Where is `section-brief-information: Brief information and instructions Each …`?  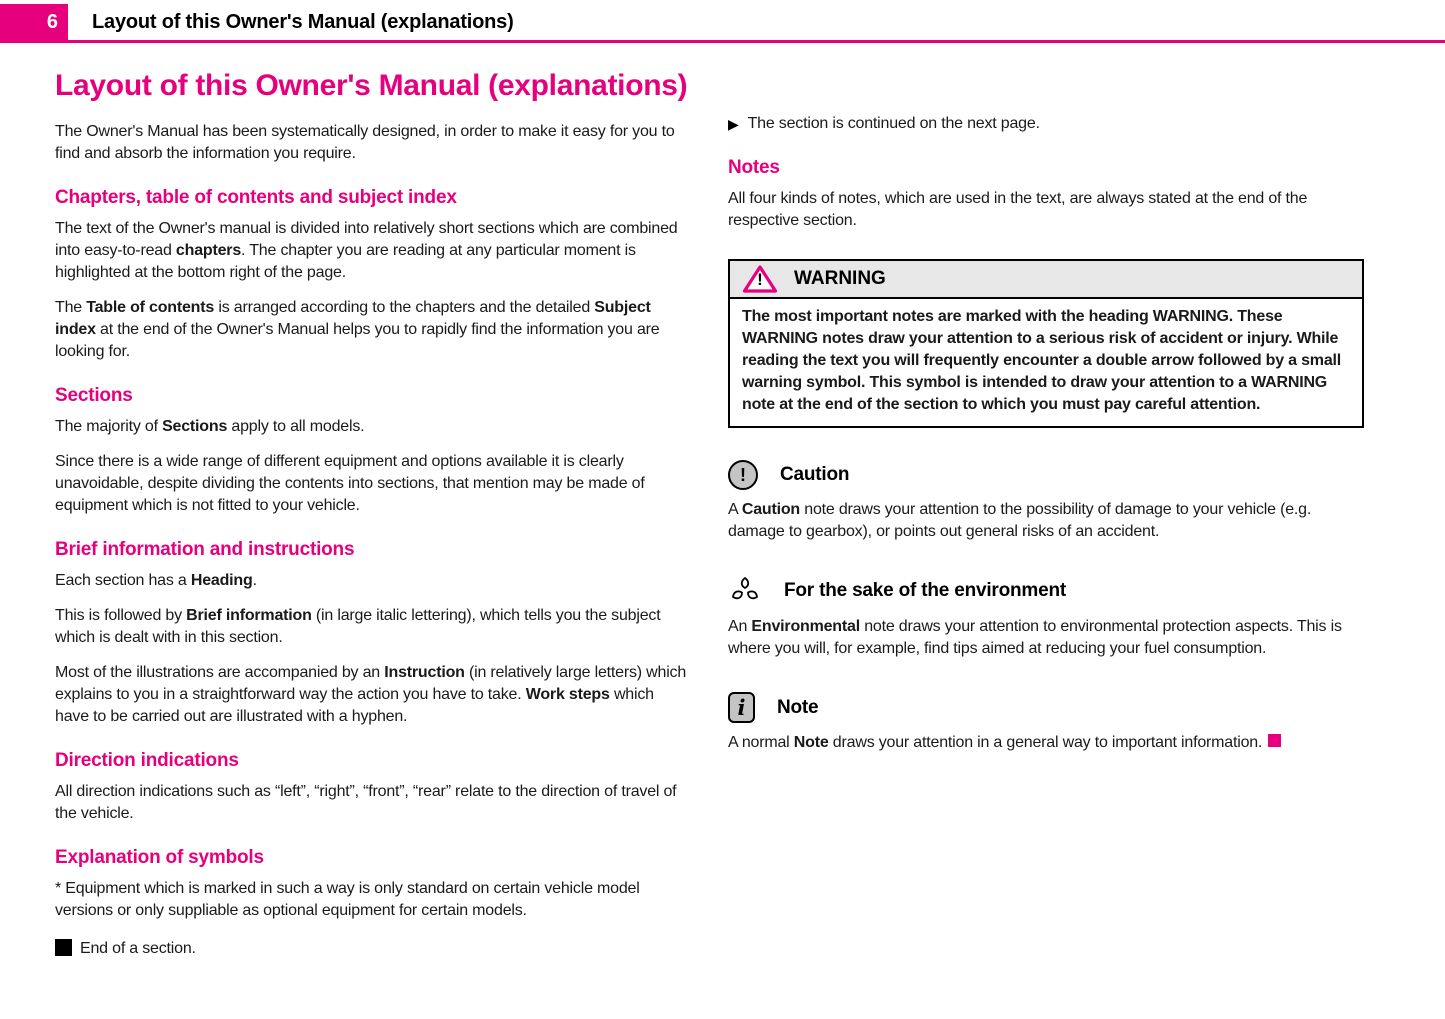
section-brief-information: Brief information and instructions Each … is located at coordinates (373, 633).